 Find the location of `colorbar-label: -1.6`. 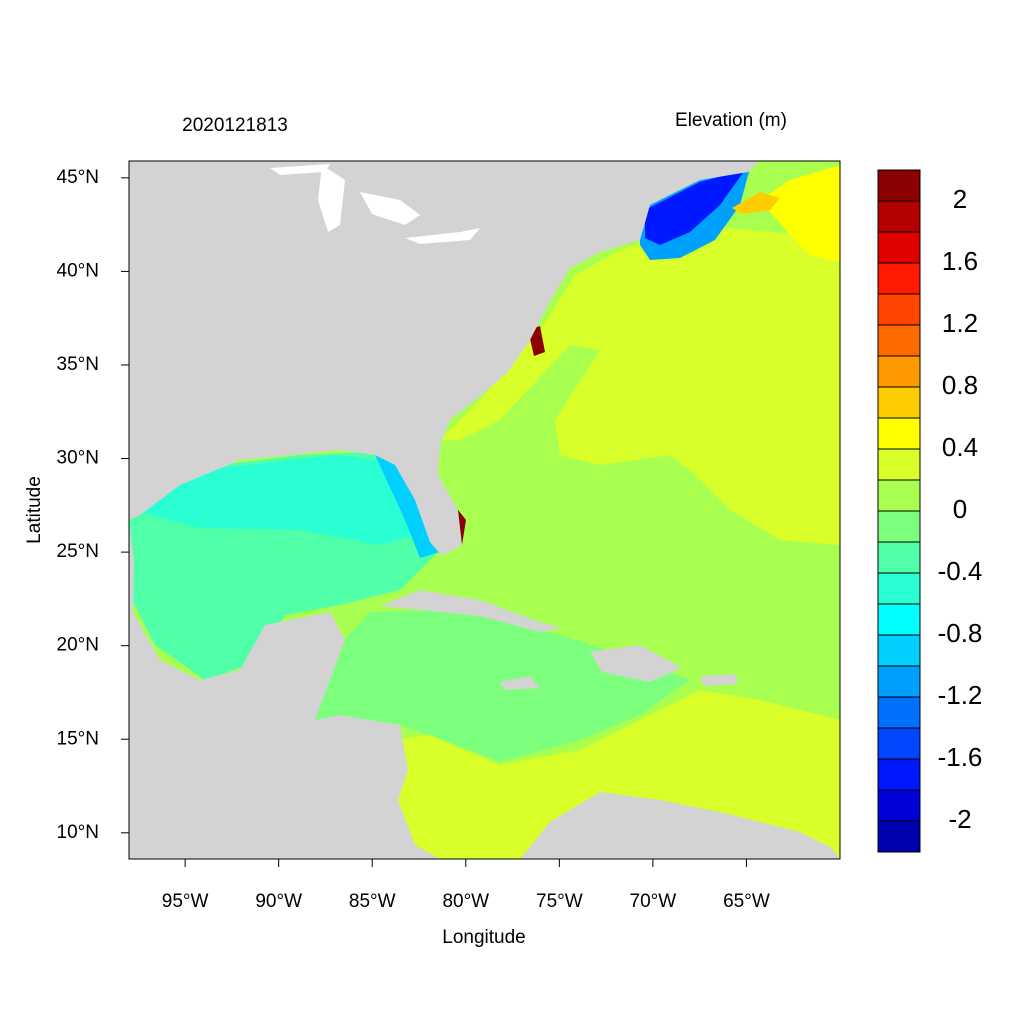

colorbar-label: -1.6 is located at coordinates (960, 757).